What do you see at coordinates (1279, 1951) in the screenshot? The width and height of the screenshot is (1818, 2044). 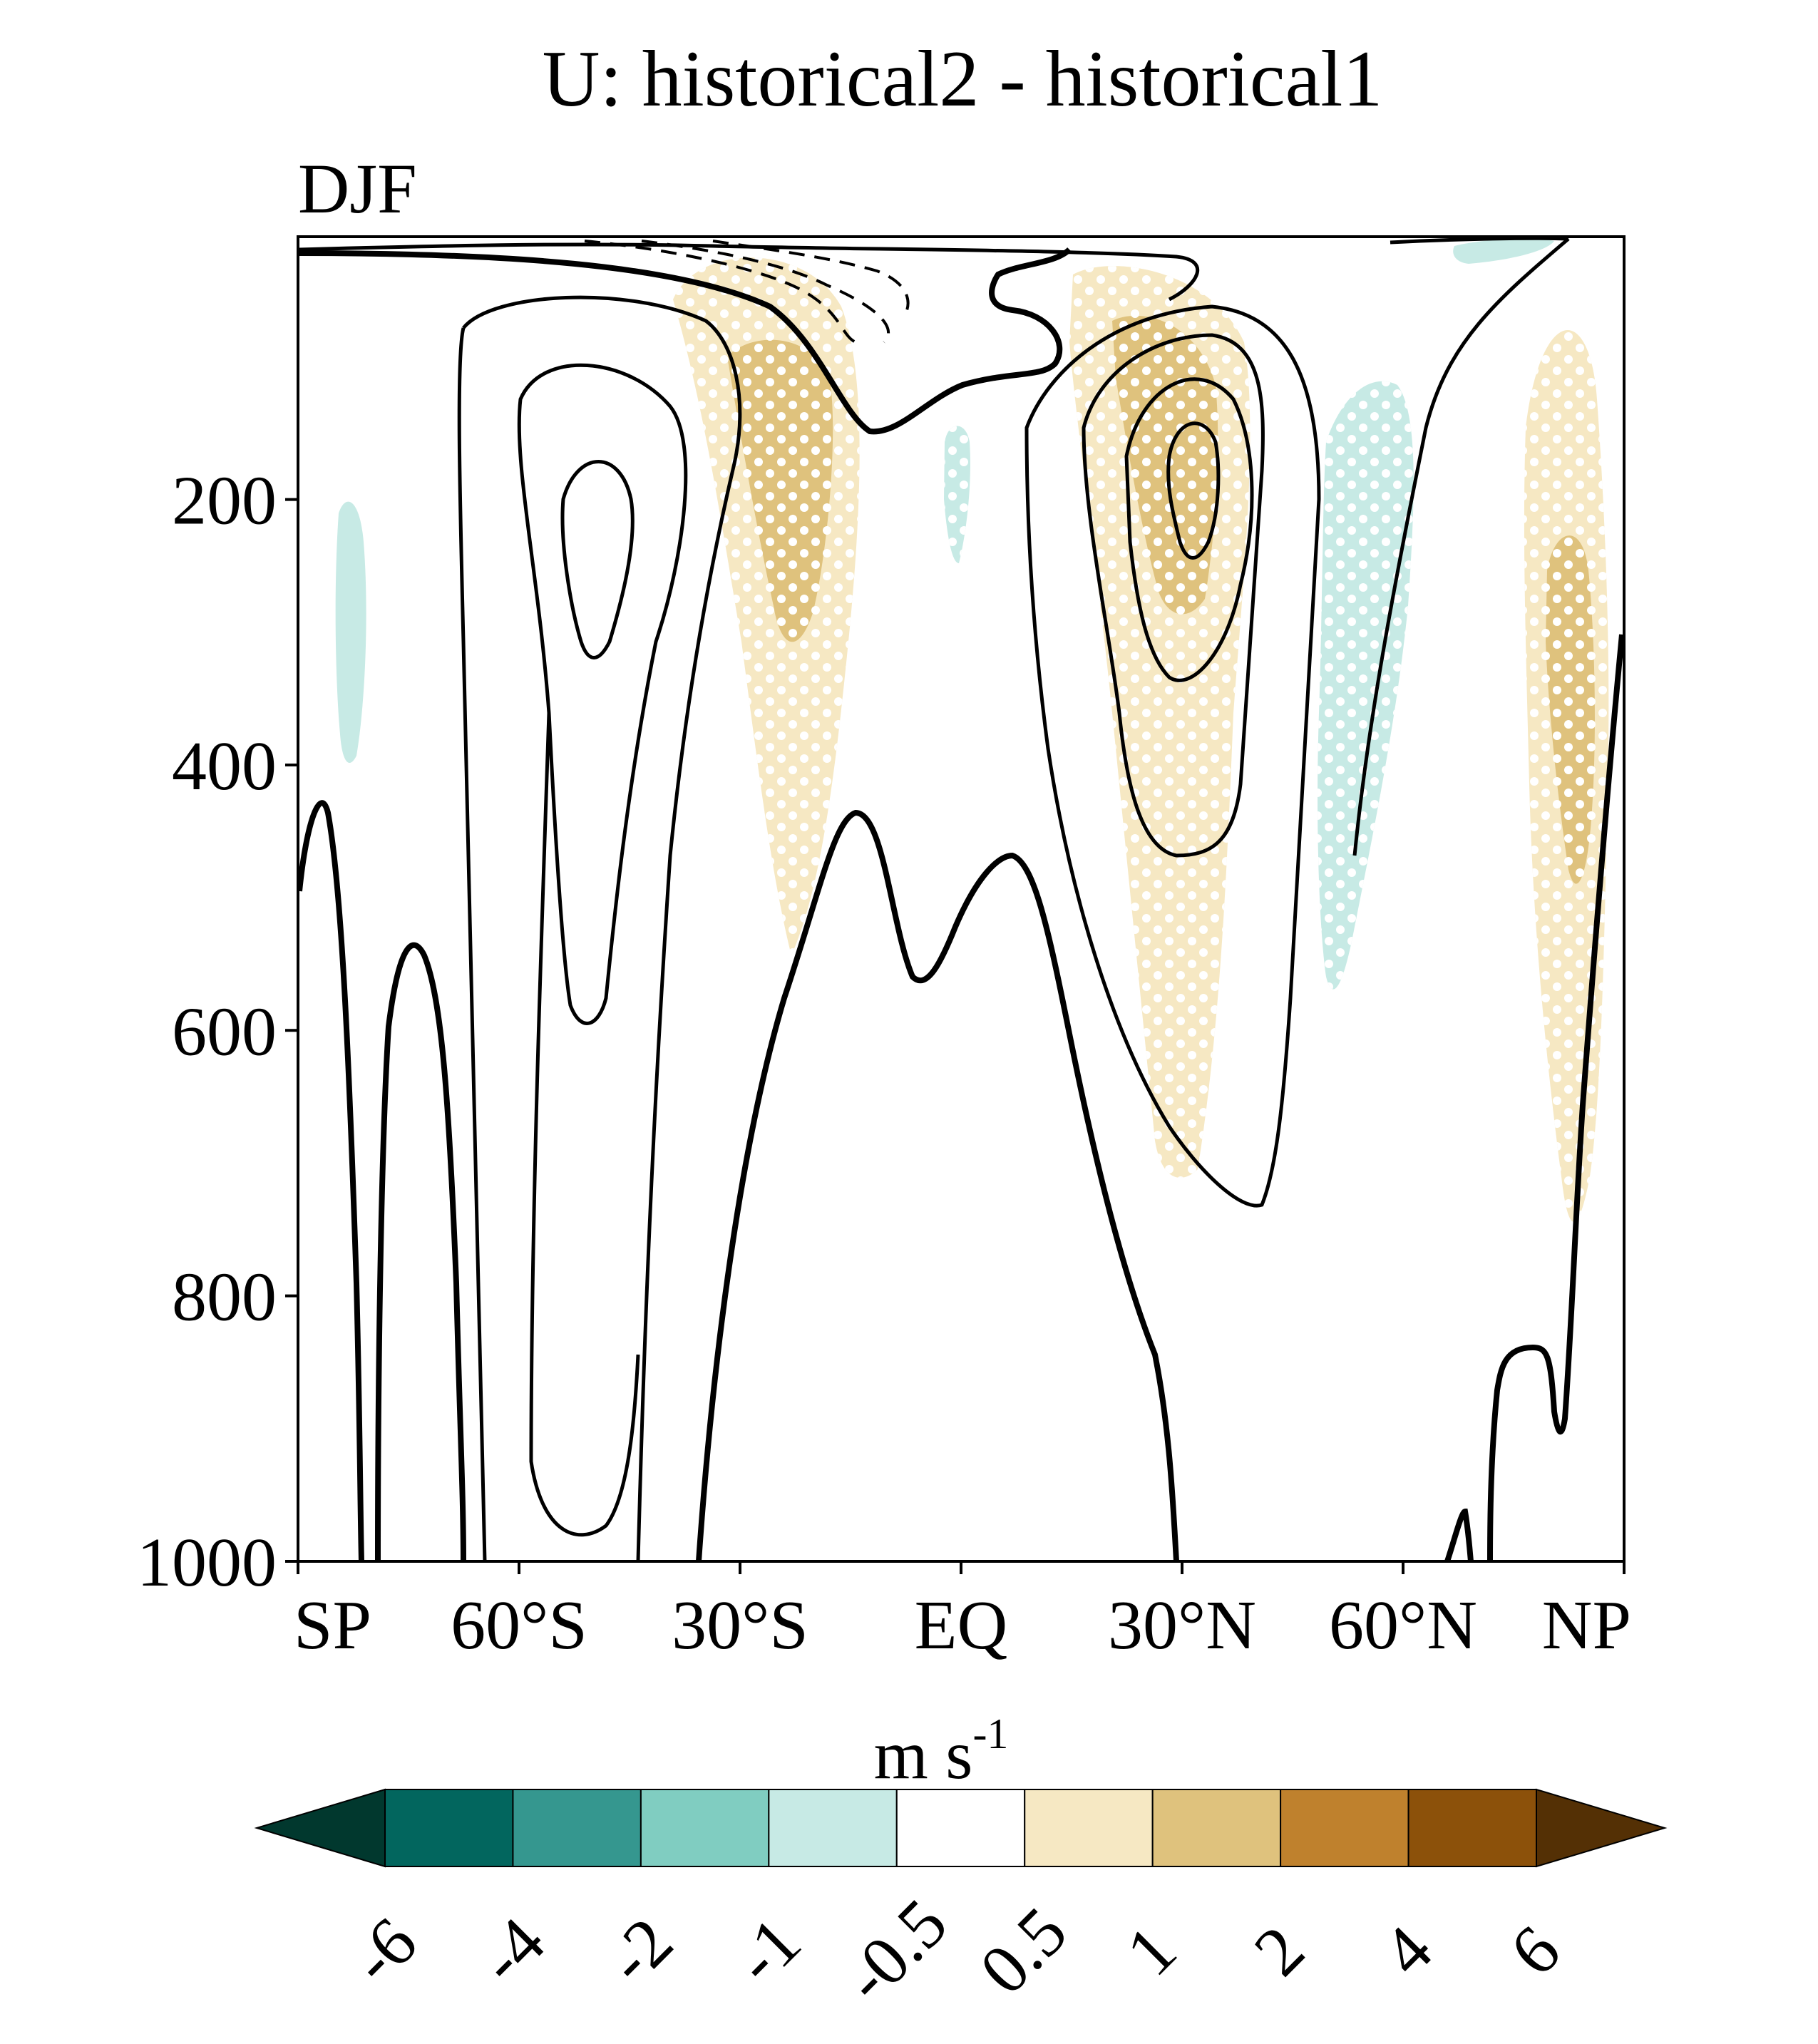 I see `colorbar-level-label: 2` at bounding box center [1279, 1951].